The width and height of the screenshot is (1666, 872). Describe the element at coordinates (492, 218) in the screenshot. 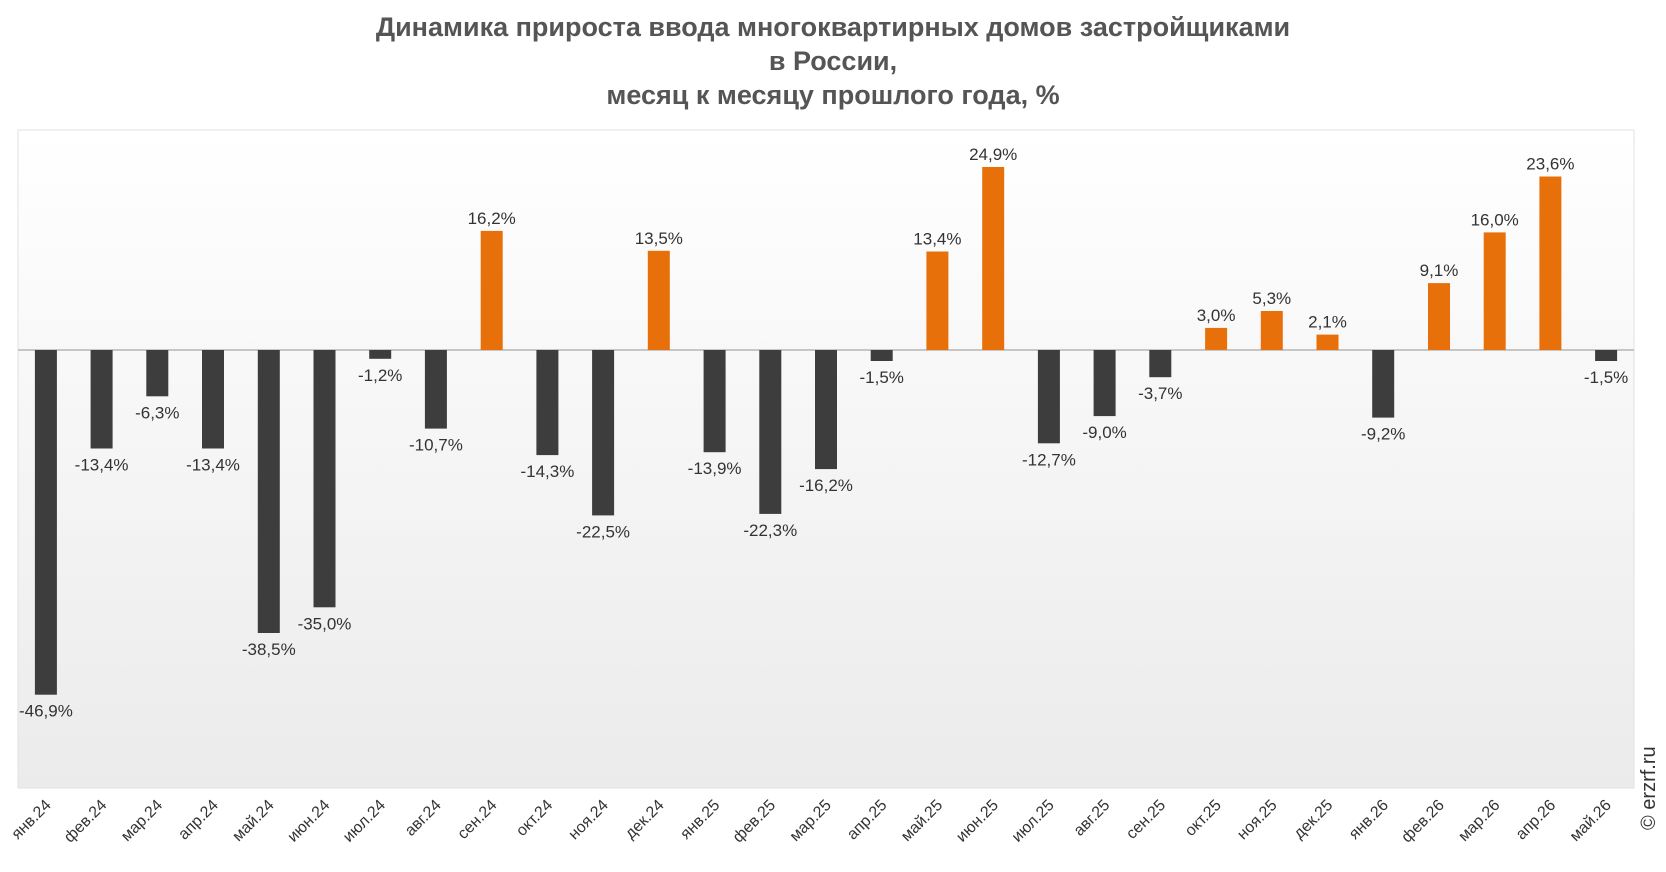

I see `data-label-сен.24: 16,2%` at that location.